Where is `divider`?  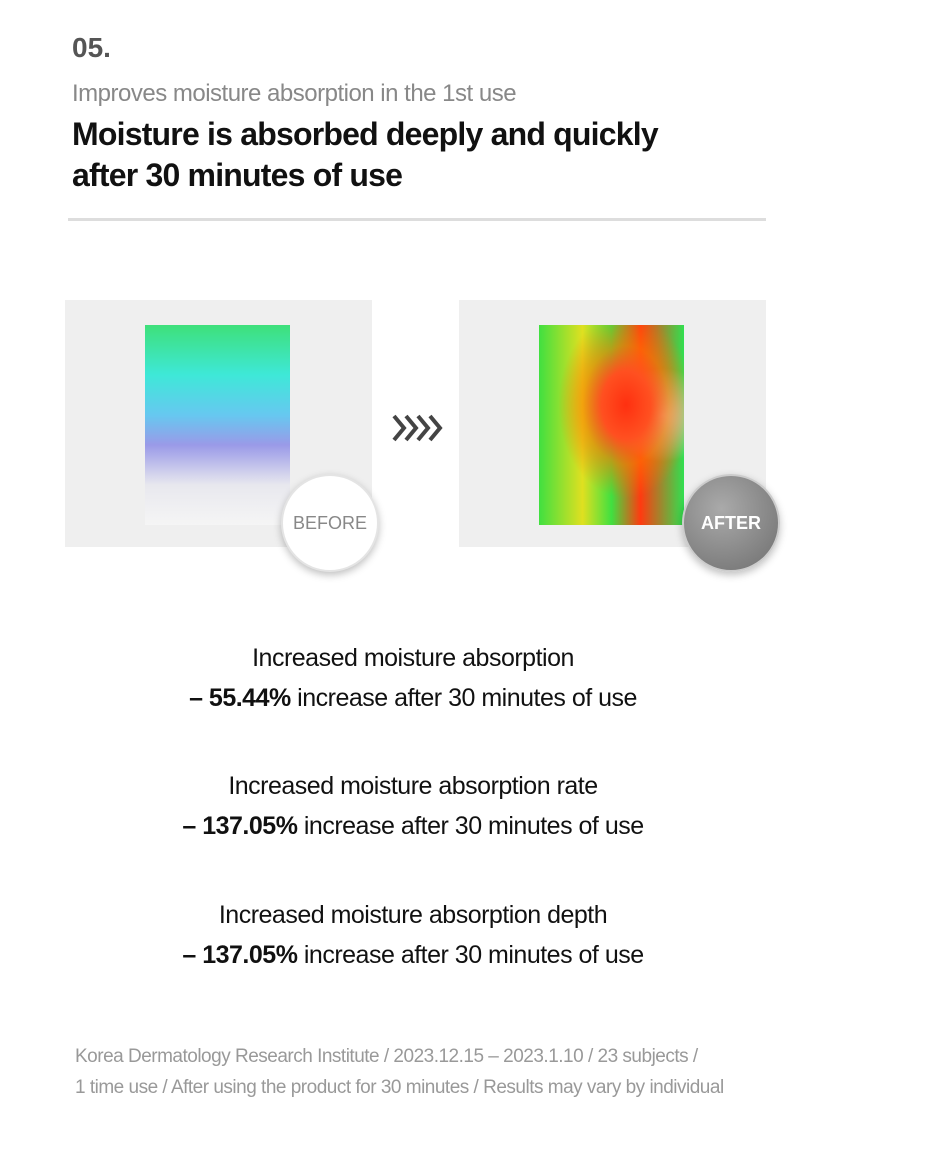 divider is located at coordinates (417, 219).